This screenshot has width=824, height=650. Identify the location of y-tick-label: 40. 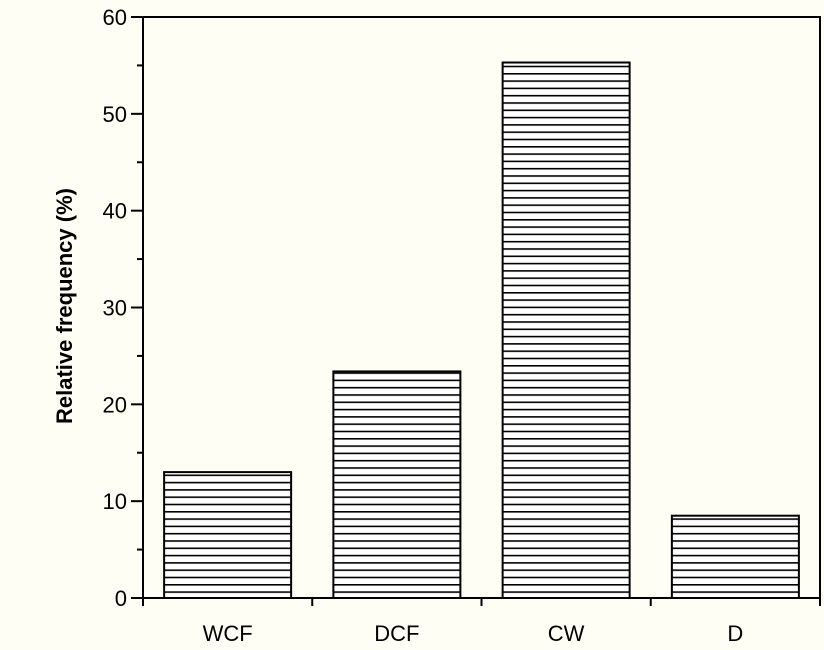
(115, 211).